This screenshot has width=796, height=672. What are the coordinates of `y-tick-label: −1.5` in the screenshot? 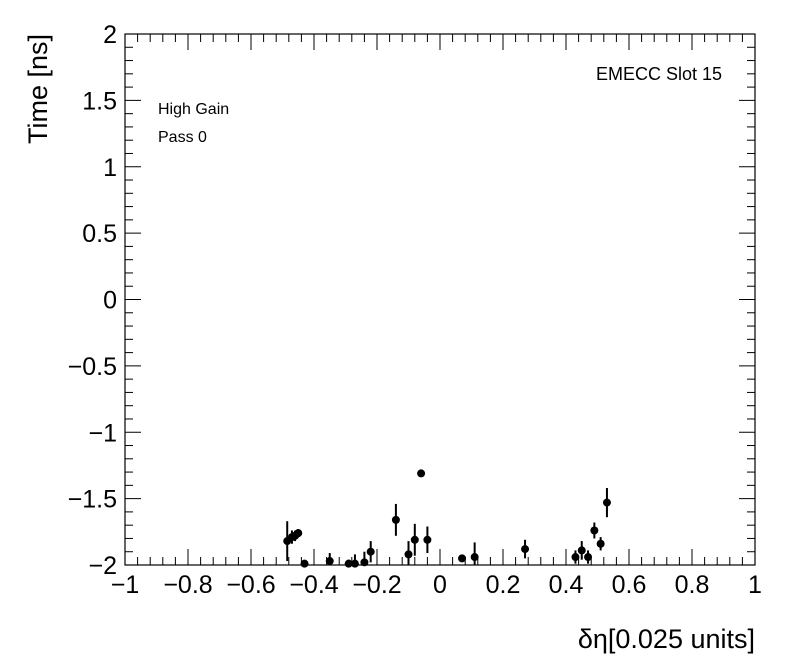 It's located at (92, 500).